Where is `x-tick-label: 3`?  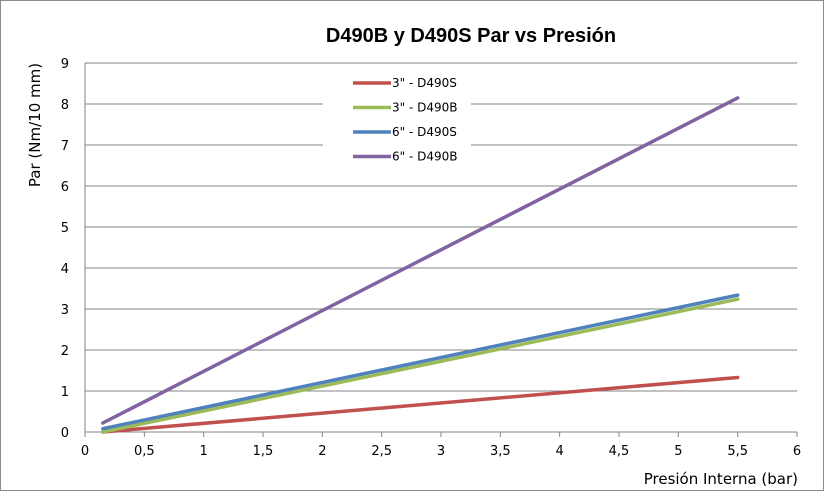
x-tick-label: 3 is located at coordinates (441, 451).